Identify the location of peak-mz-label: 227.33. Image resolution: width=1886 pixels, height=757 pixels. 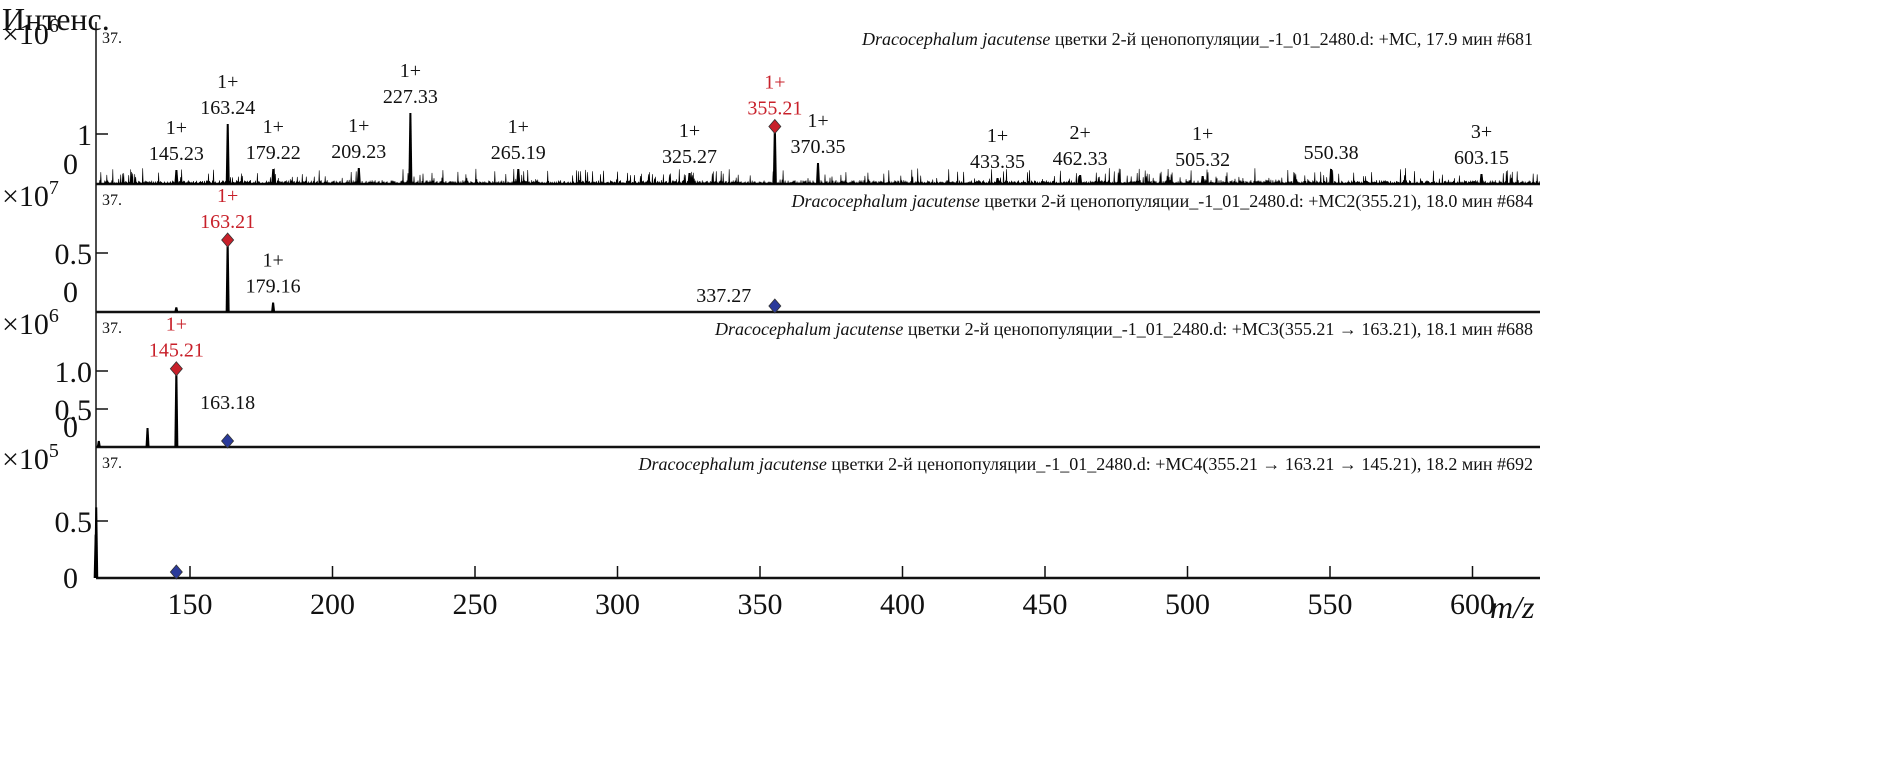
(410, 97).